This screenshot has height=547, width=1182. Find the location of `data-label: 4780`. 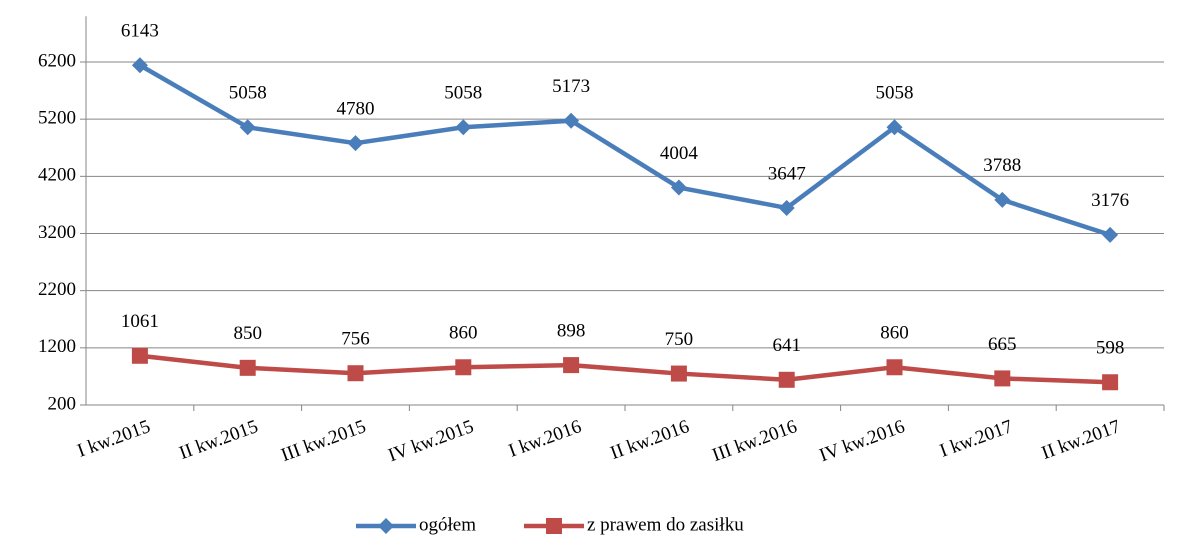

data-label: 4780 is located at coordinates (356, 109).